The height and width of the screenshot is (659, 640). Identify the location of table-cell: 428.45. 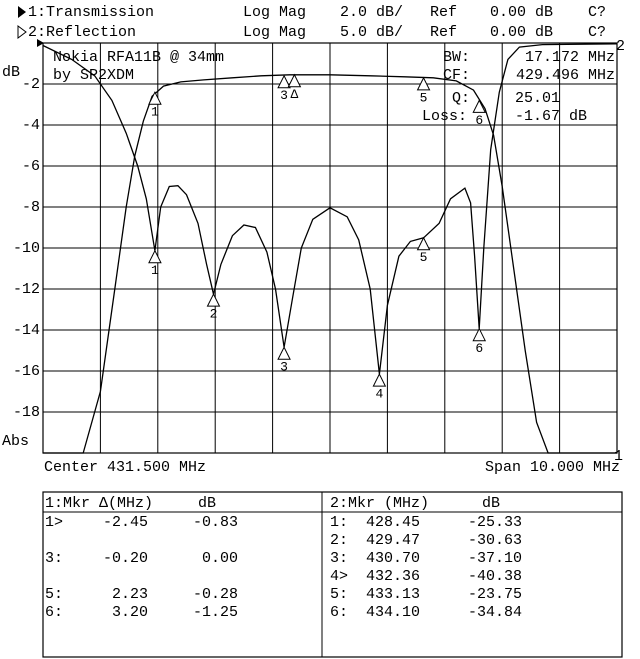
(393, 522).